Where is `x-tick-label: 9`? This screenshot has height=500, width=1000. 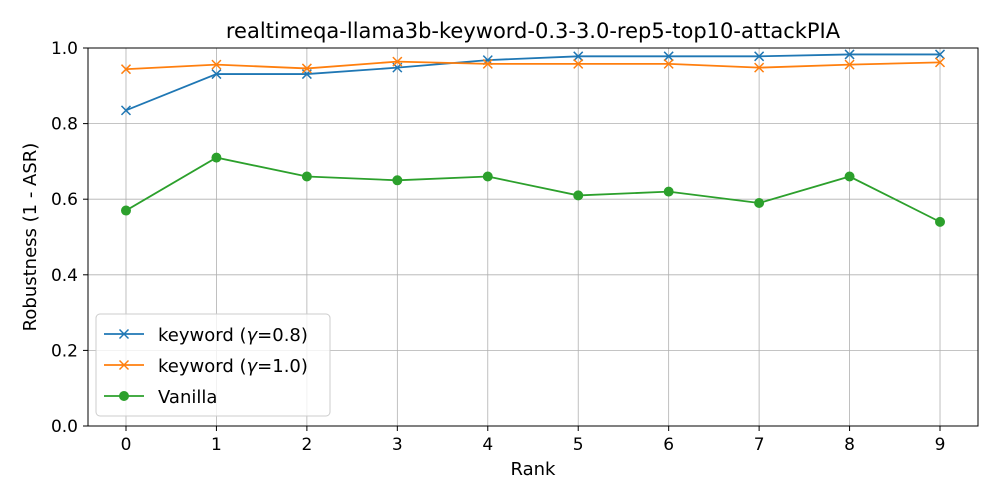 x-tick-label: 9 is located at coordinates (940, 445).